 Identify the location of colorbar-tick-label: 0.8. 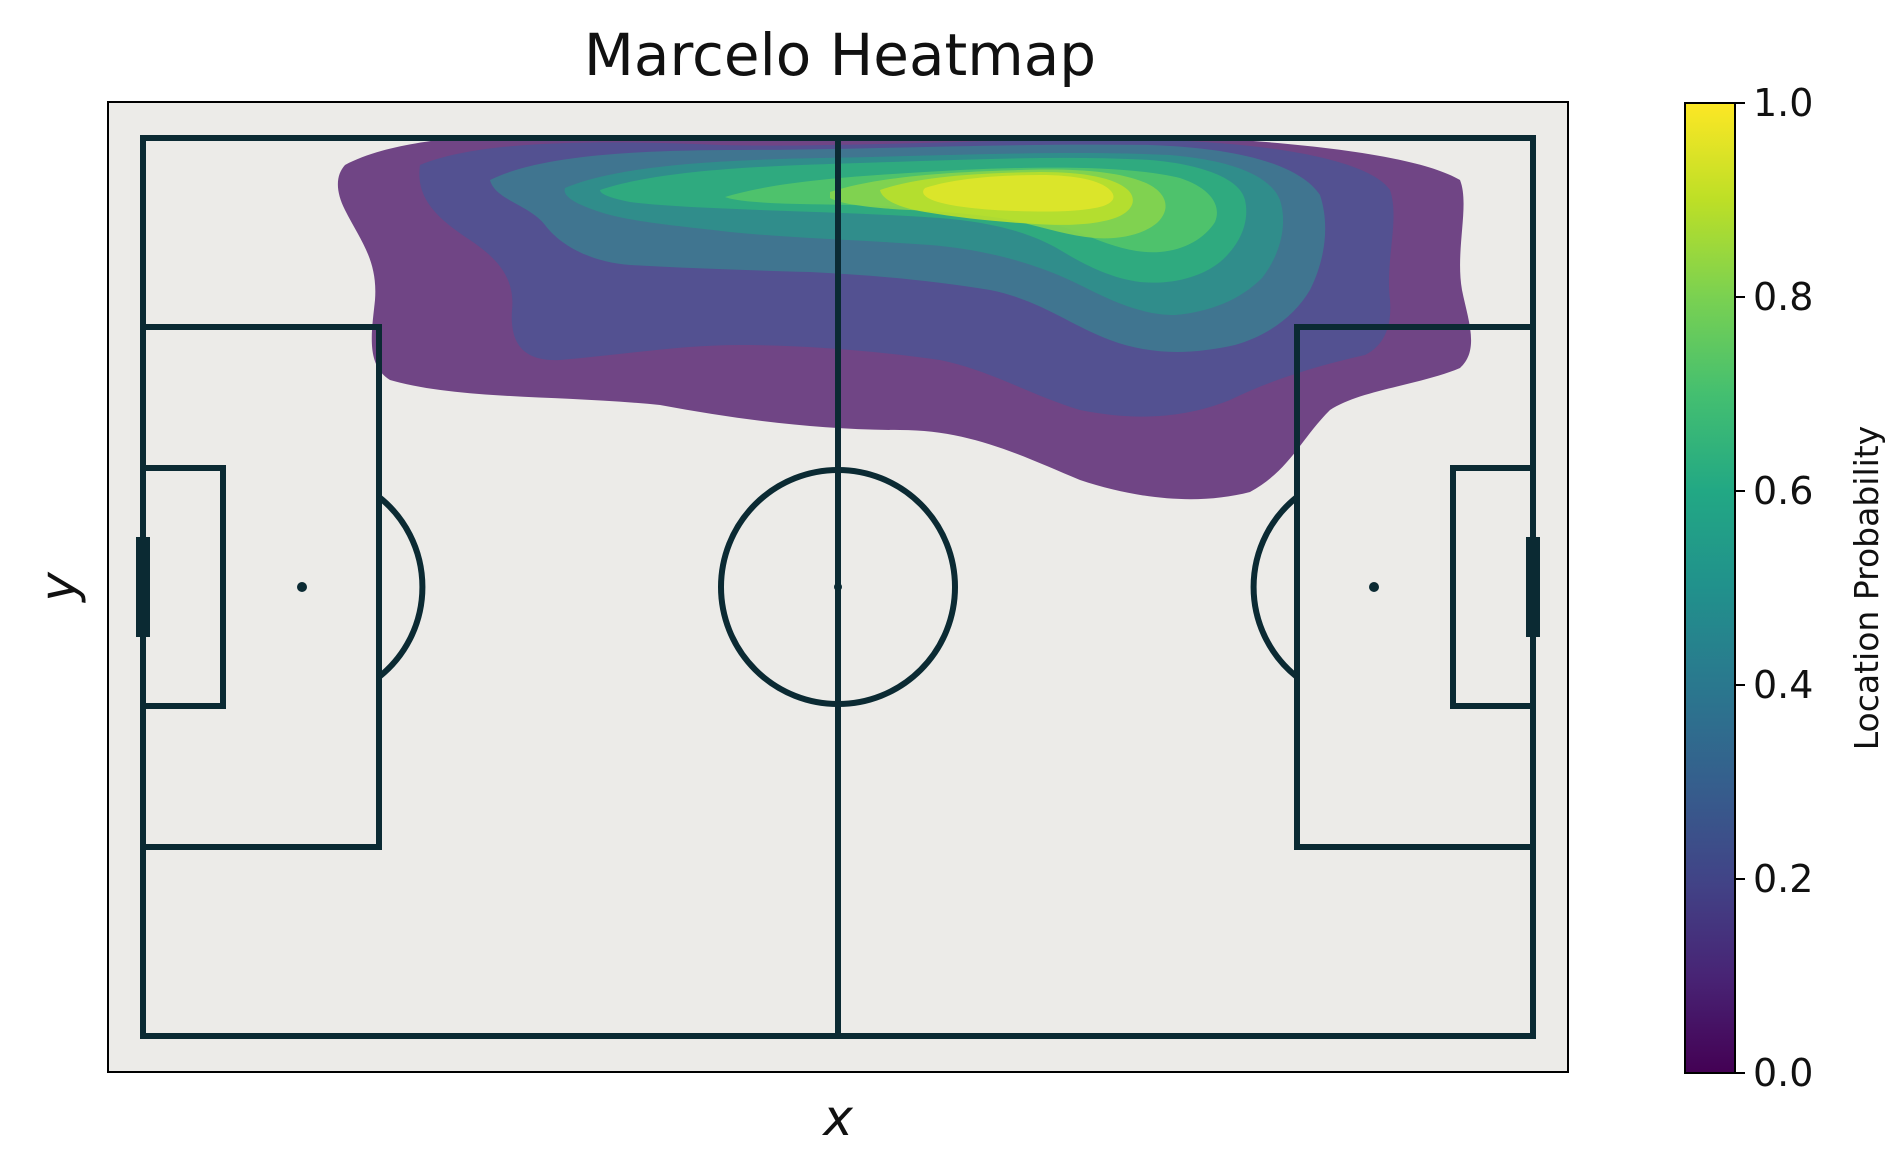
(1783, 297).